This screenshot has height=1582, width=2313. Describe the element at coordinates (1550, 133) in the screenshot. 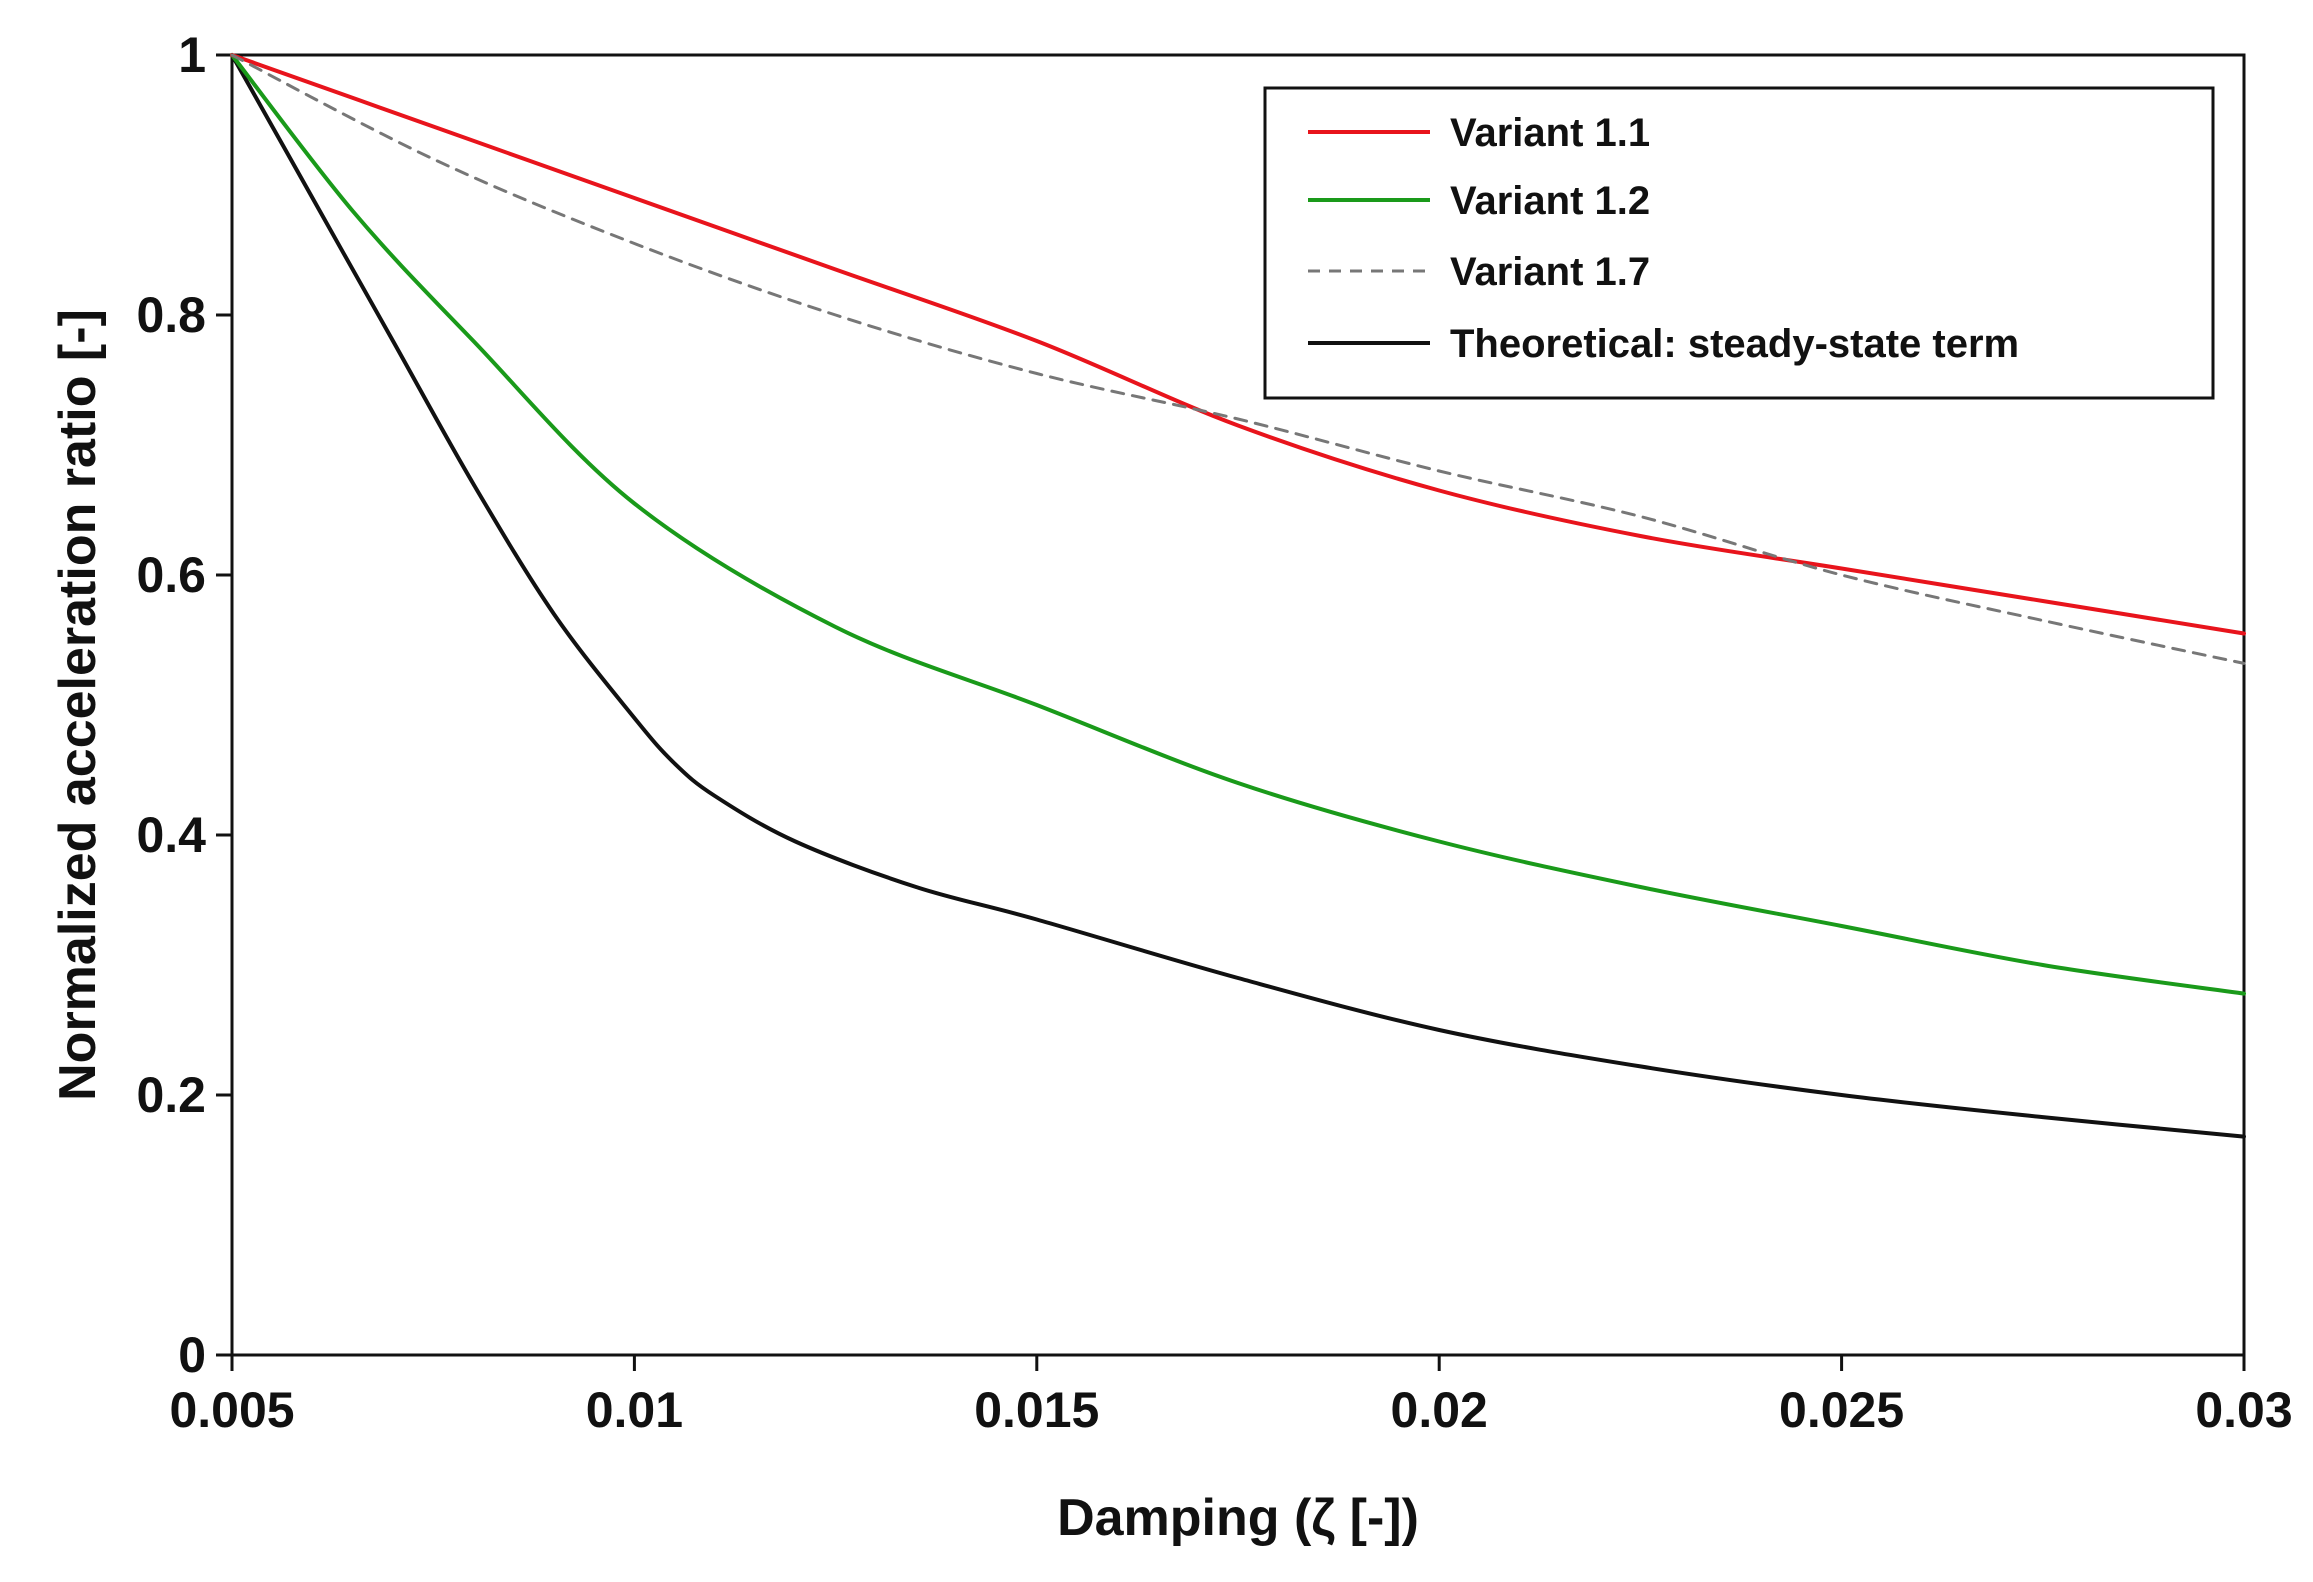

I see `legend-label: Variant 1.1` at that location.